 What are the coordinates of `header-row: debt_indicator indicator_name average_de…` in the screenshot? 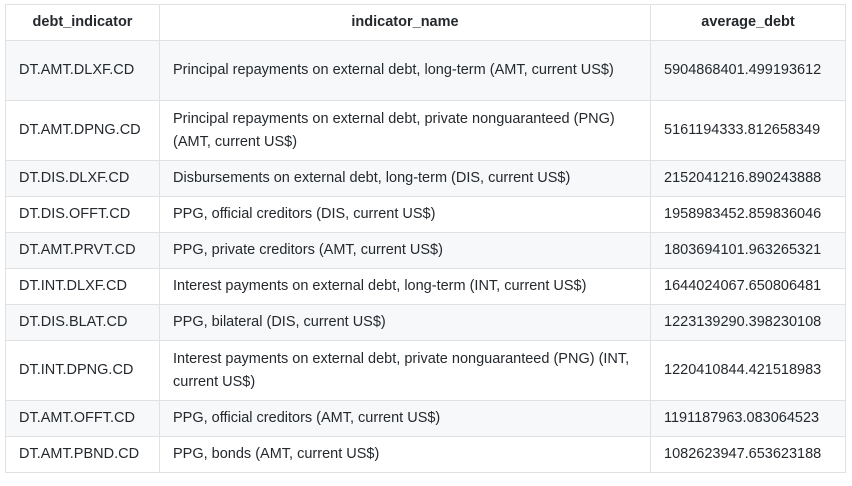 It's located at (425, 22).